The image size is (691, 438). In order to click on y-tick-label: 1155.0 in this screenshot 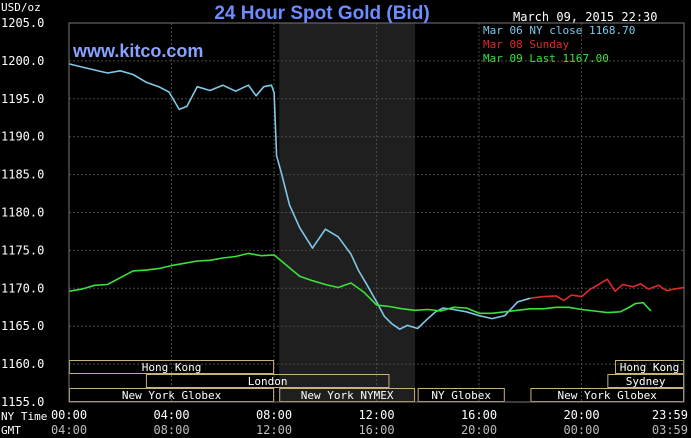, I will do `click(22, 402)`.